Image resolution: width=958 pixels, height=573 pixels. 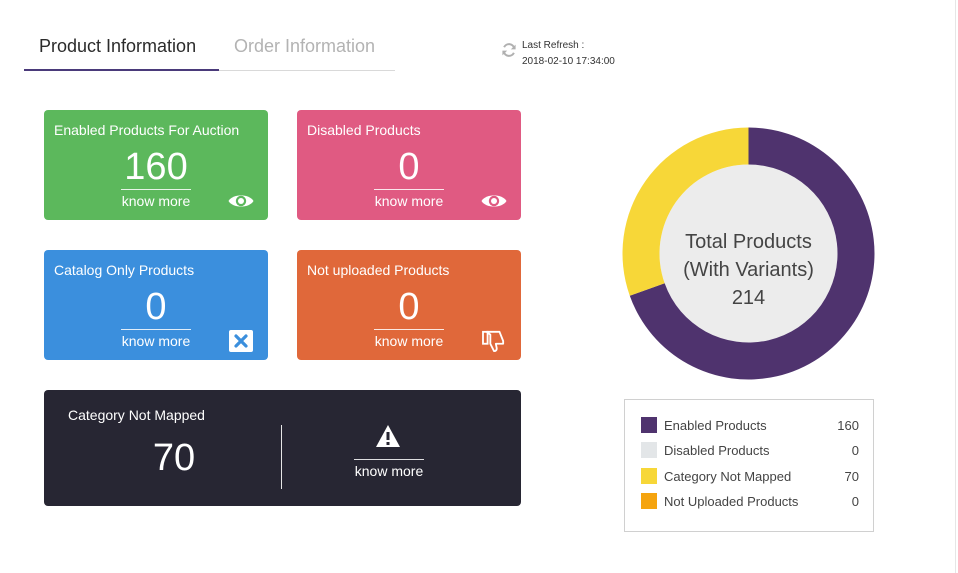 I want to click on tab-product-information: Product Information, so click(x=118, y=46).